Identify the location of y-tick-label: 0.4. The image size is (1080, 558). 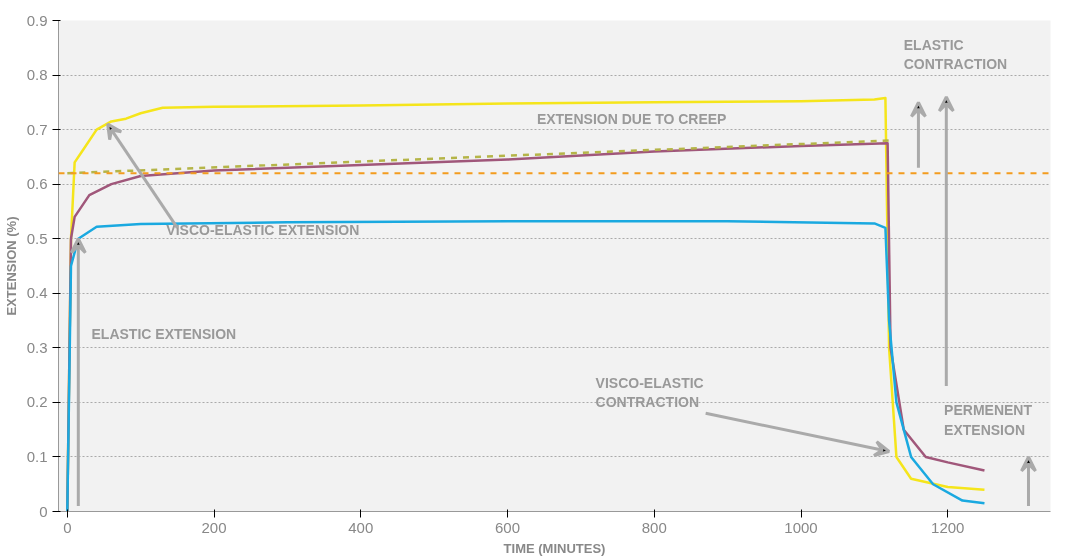
(37, 293).